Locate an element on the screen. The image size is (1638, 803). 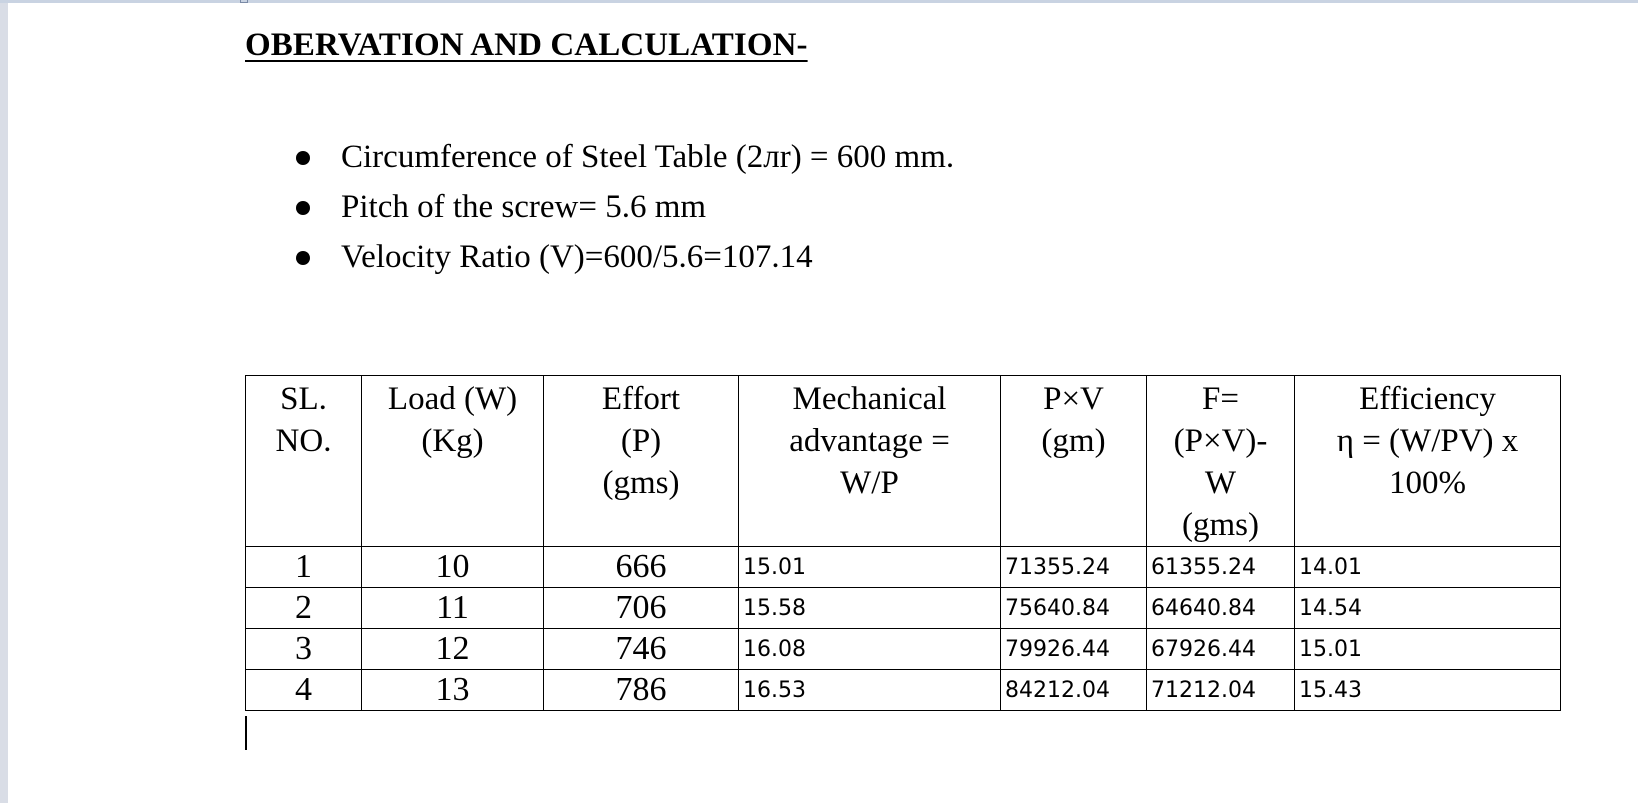
header-line: (Kg) is located at coordinates (452, 441).